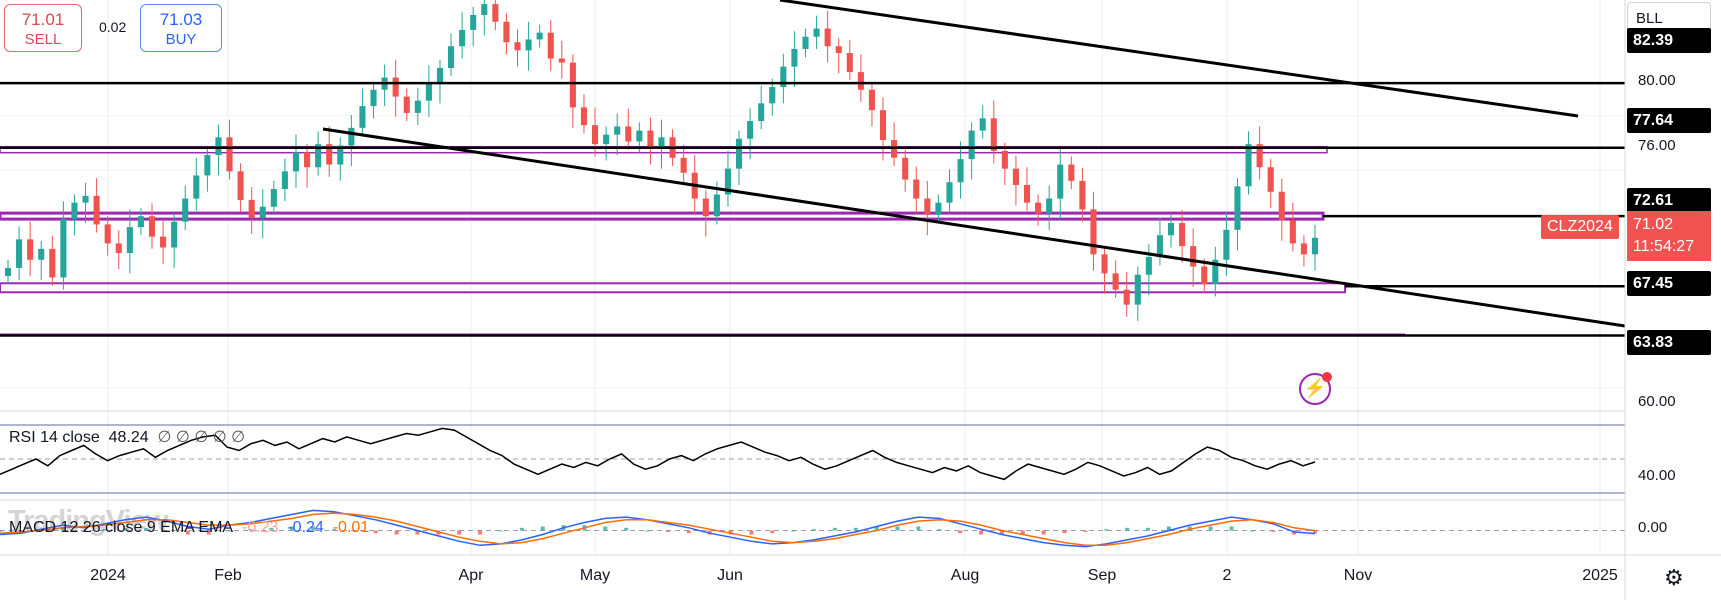 This screenshot has height=600, width=1721. Describe the element at coordinates (43, 28) in the screenshot. I see `sell-button: 71.01 SELL` at that location.